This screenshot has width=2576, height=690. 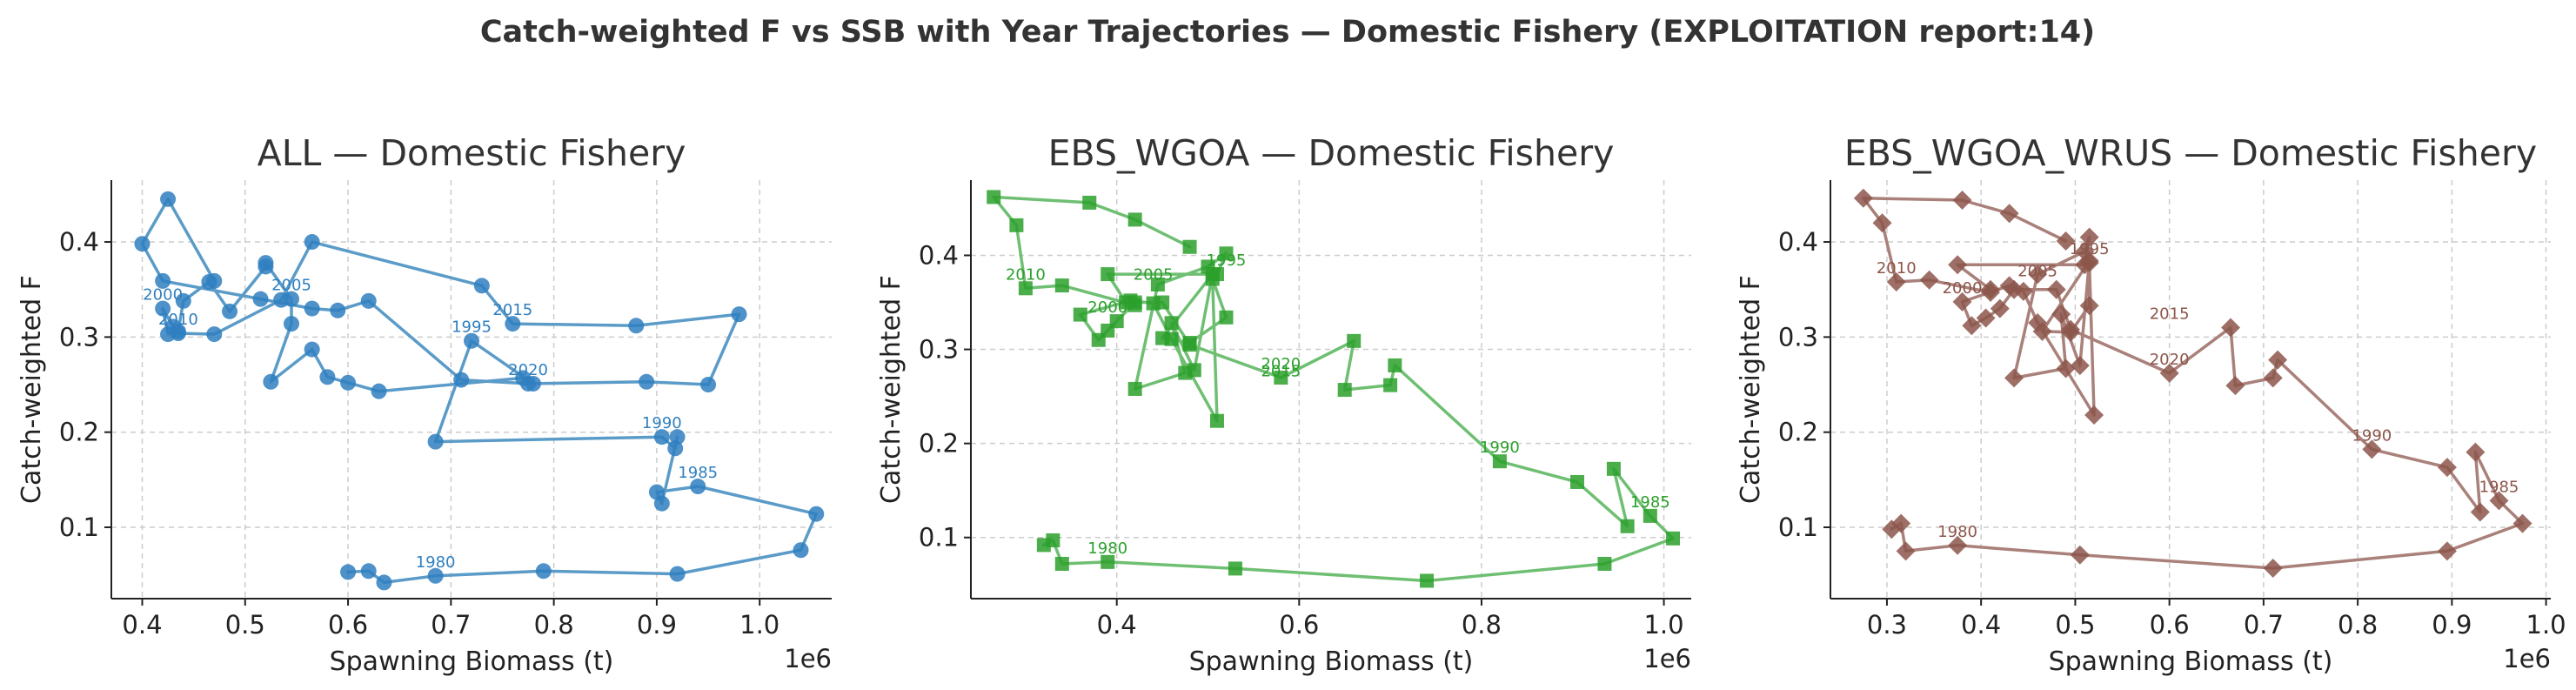 I want to click on y-axis-label: Catch-weighted F, so click(x=1751, y=389).